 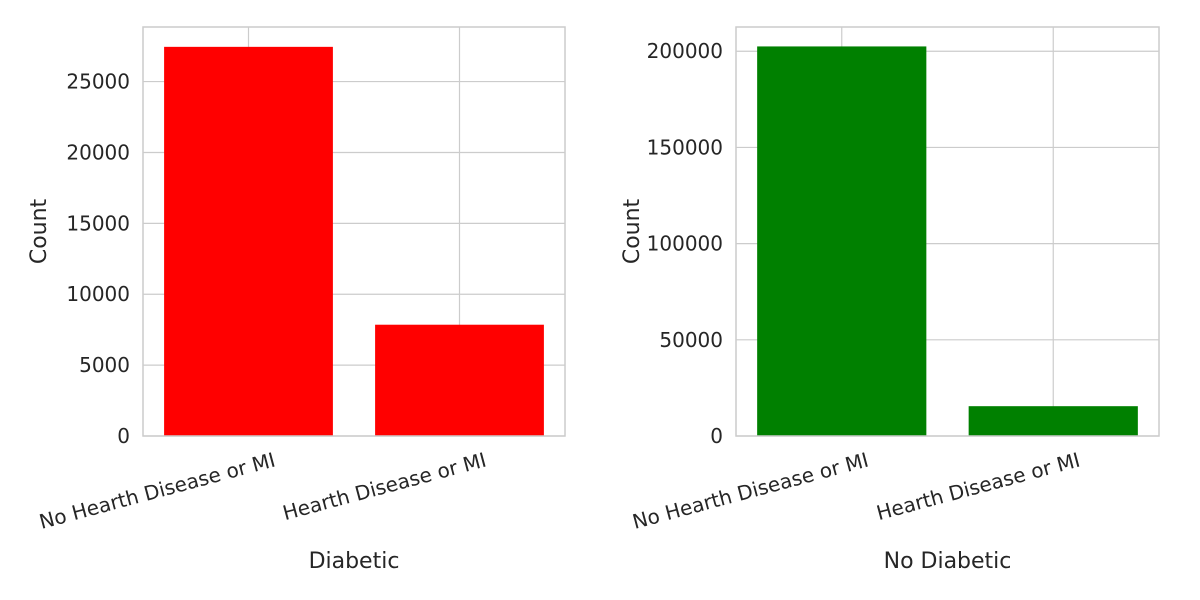 I want to click on y-tick-label: 150000, so click(x=685, y=147).